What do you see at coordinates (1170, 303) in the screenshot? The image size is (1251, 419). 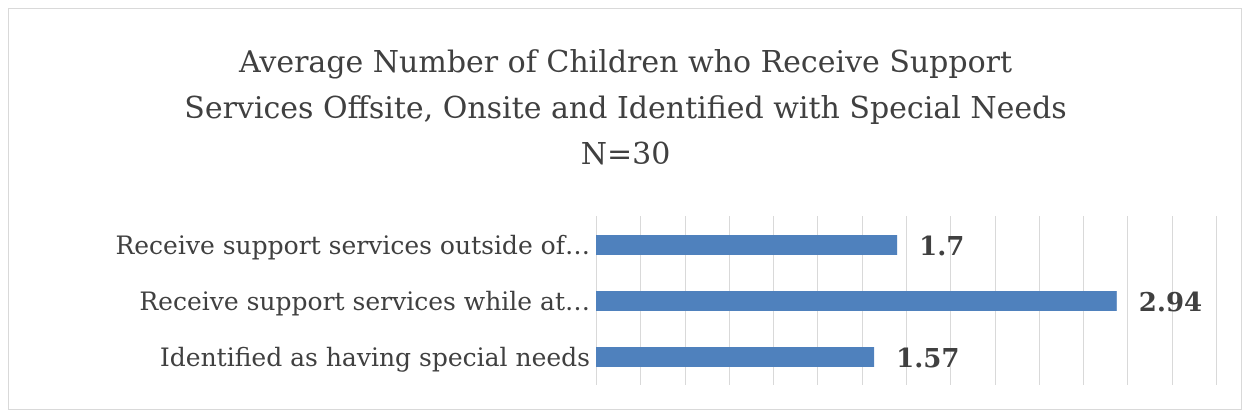 I see `data-label: 2.94` at bounding box center [1170, 303].